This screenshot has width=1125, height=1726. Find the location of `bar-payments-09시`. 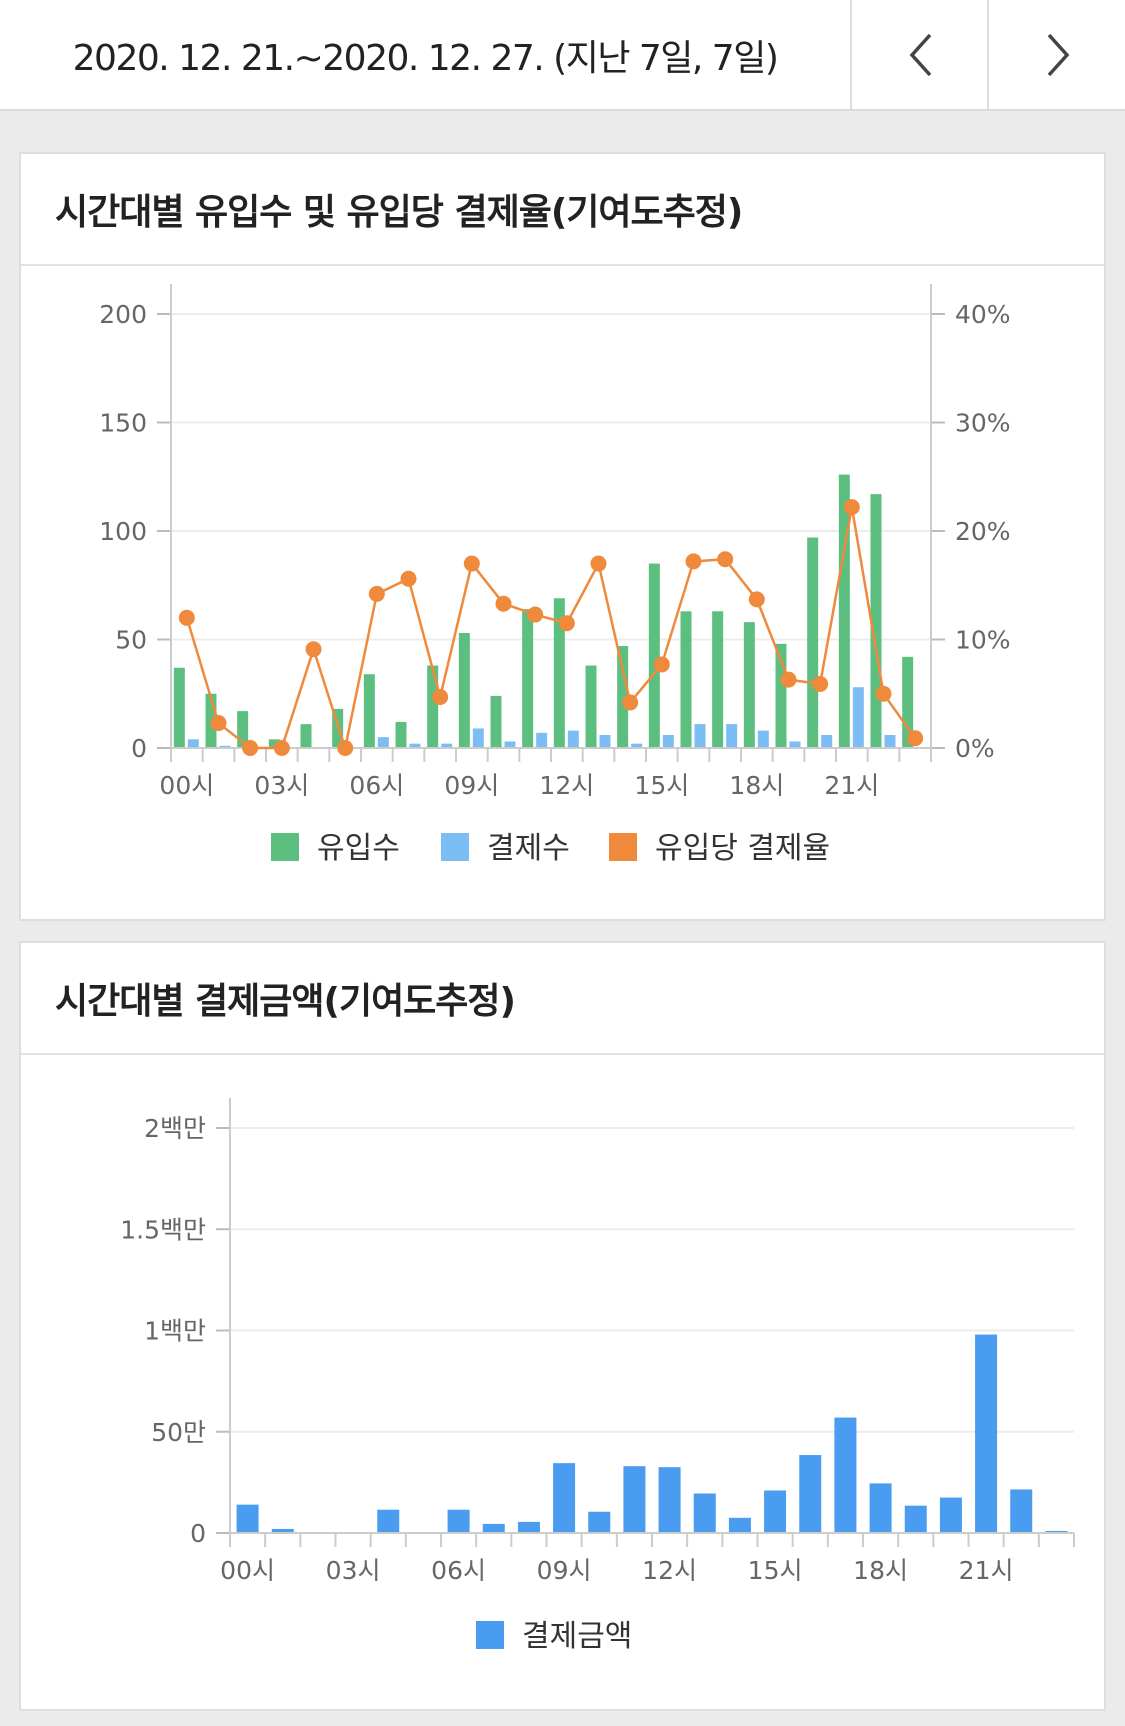

bar-payments-09시 is located at coordinates (478, 738).